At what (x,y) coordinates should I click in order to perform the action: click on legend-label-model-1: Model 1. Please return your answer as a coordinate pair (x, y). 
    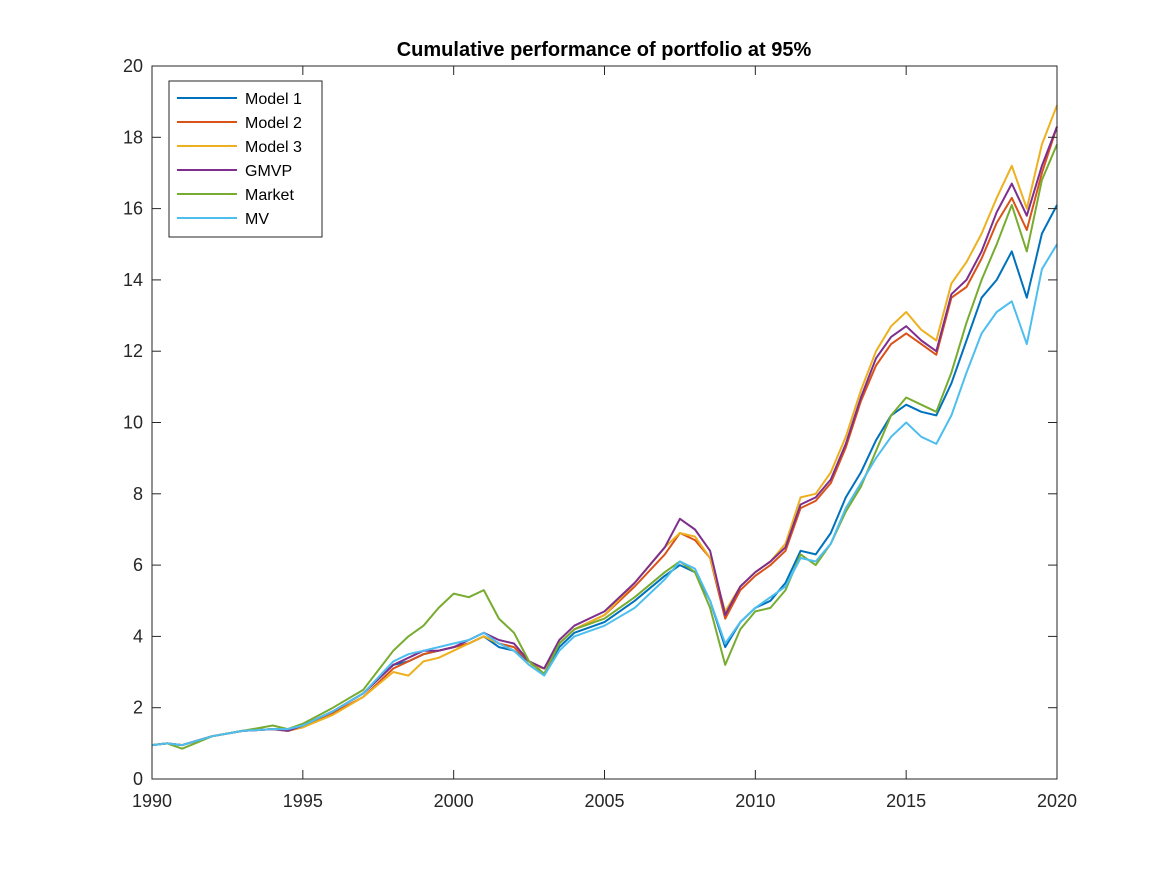
    Looking at the image, I should click on (273, 99).